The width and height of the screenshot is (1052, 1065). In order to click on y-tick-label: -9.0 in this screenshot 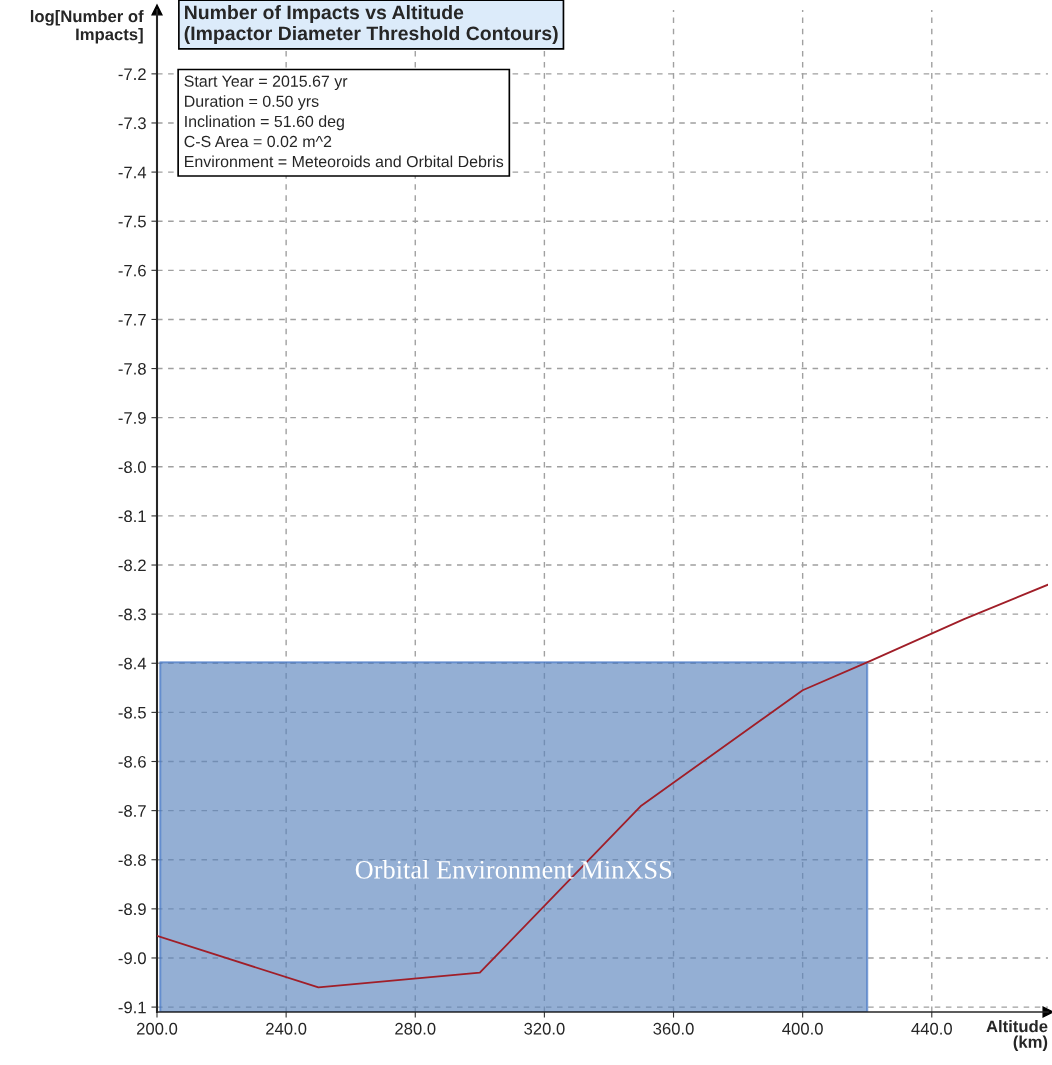, I will do `click(132, 958)`.